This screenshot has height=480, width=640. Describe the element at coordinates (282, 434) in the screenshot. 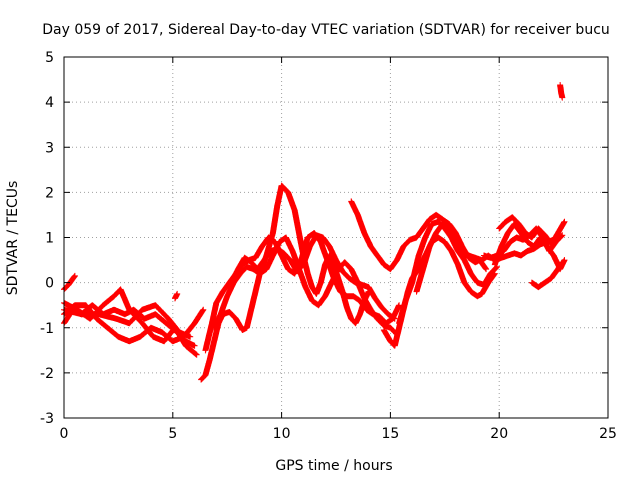

I see `x-tick-label: 10` at that location.